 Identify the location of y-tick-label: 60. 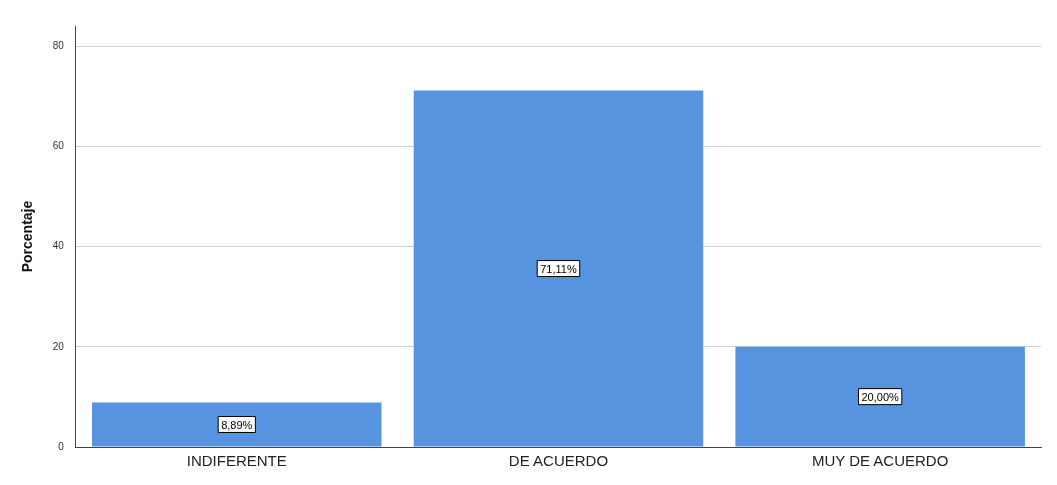
(58, 146).